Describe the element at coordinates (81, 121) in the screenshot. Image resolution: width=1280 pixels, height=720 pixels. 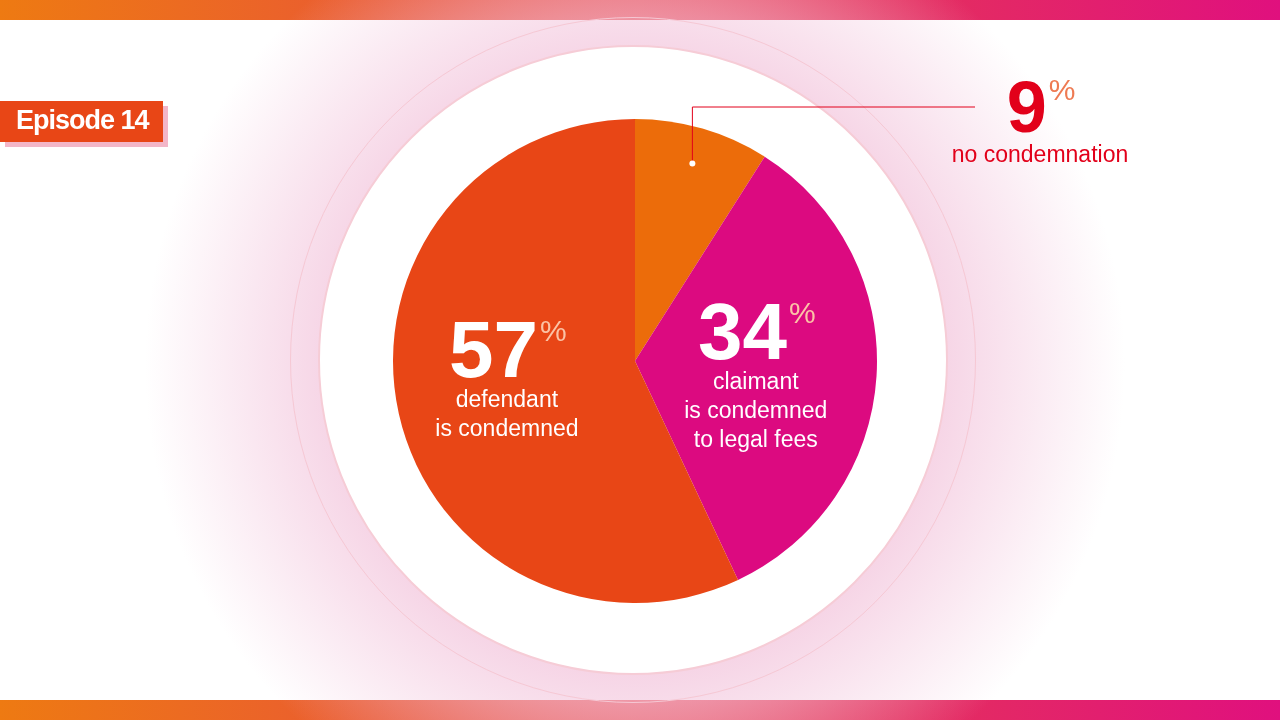
I see `text: Episode 14` at that location.